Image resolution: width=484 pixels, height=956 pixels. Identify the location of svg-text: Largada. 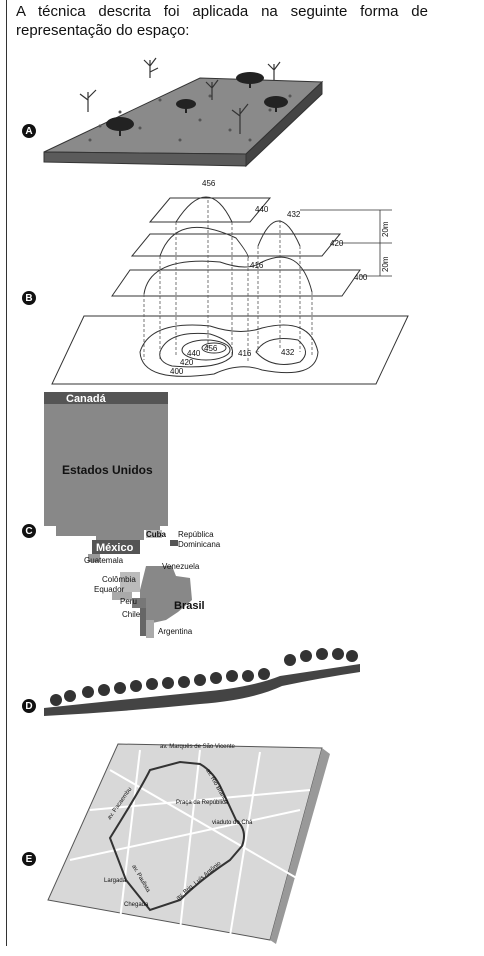
(115, 881).